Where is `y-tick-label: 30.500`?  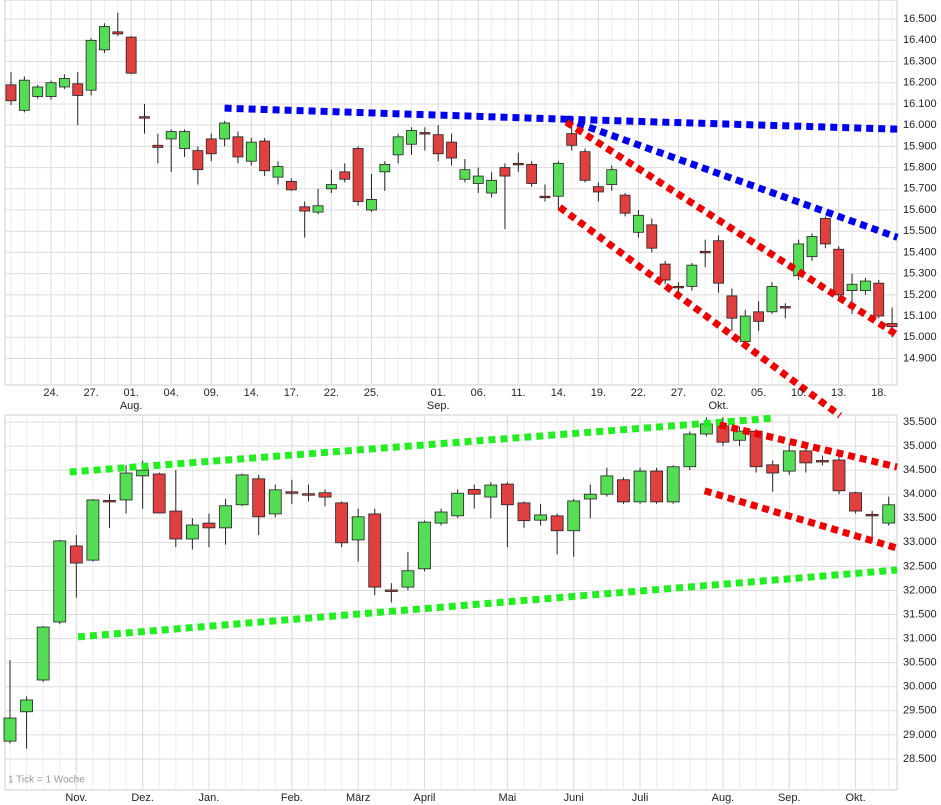
y-tick-label: 30.500 is located at coordinates (920, 663).